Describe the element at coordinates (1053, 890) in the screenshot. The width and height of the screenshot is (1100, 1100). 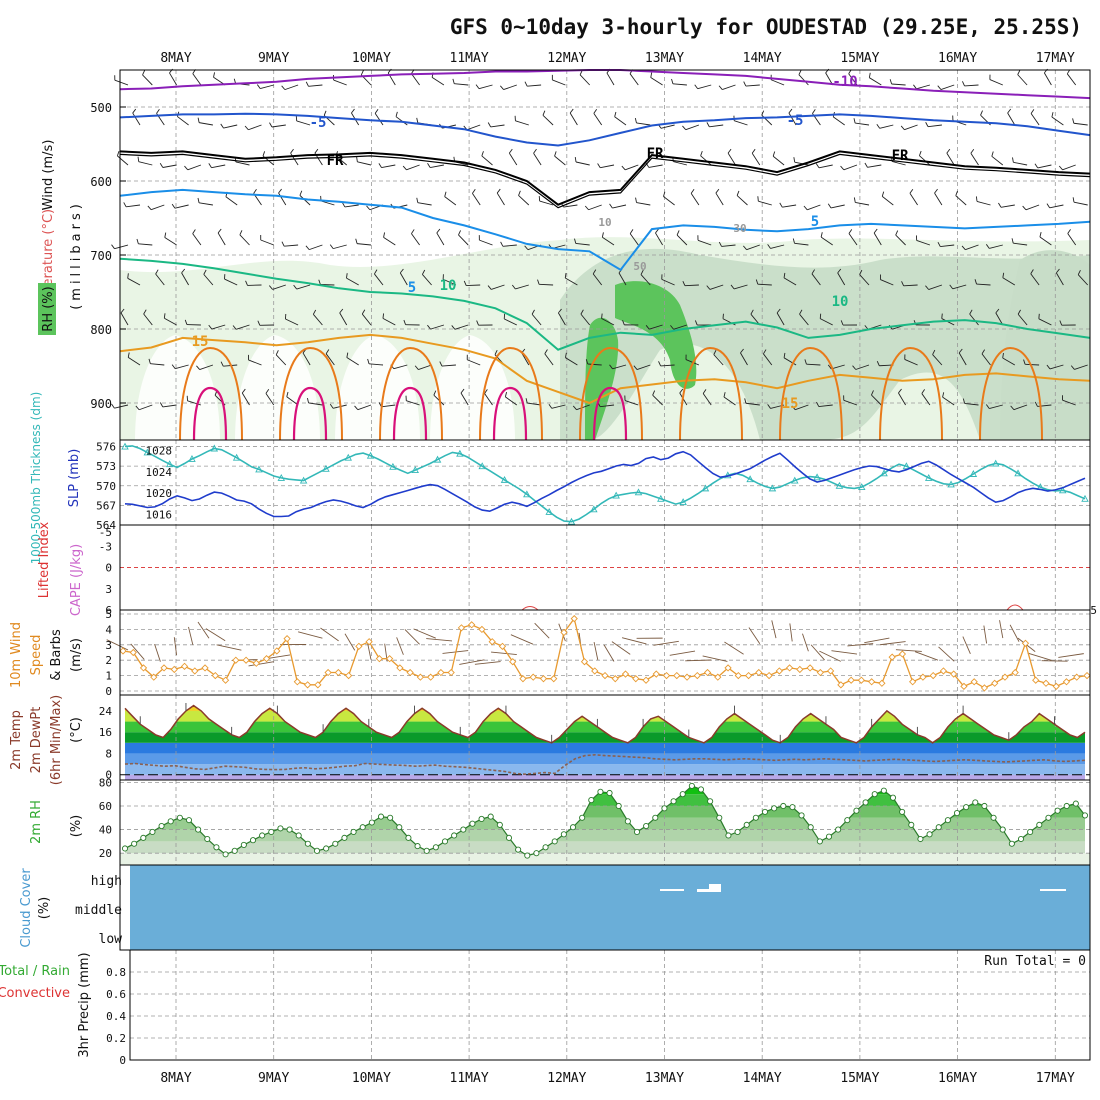
I see `cloud-gap` at that location.